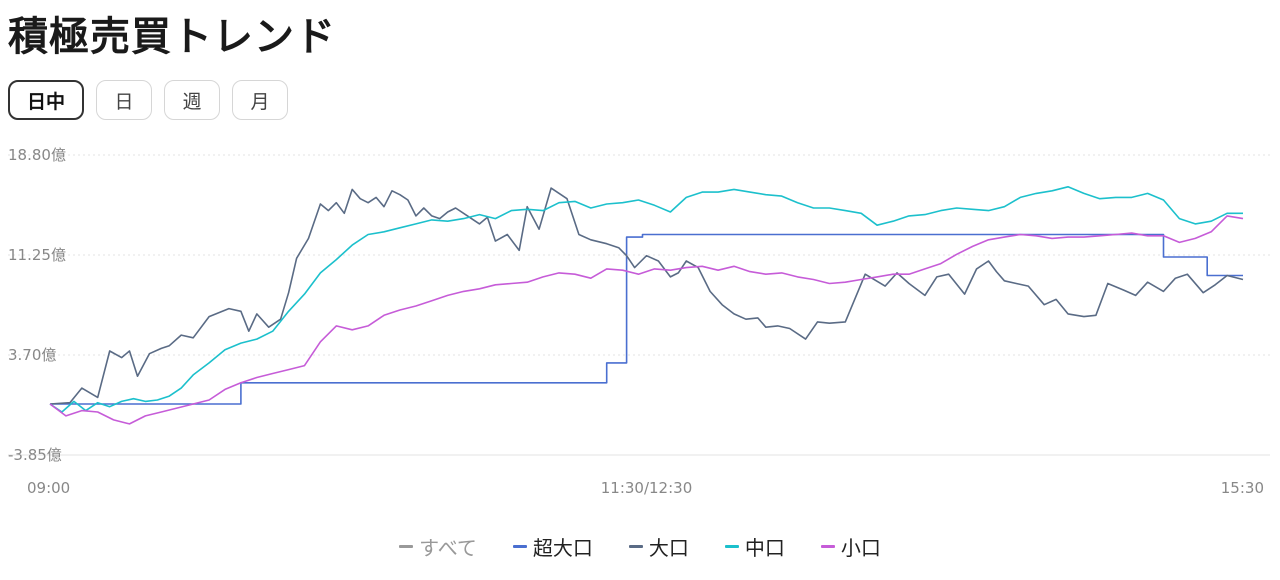  I want to click on period-tabs: 日中 日 週 月, so click(148, 100).